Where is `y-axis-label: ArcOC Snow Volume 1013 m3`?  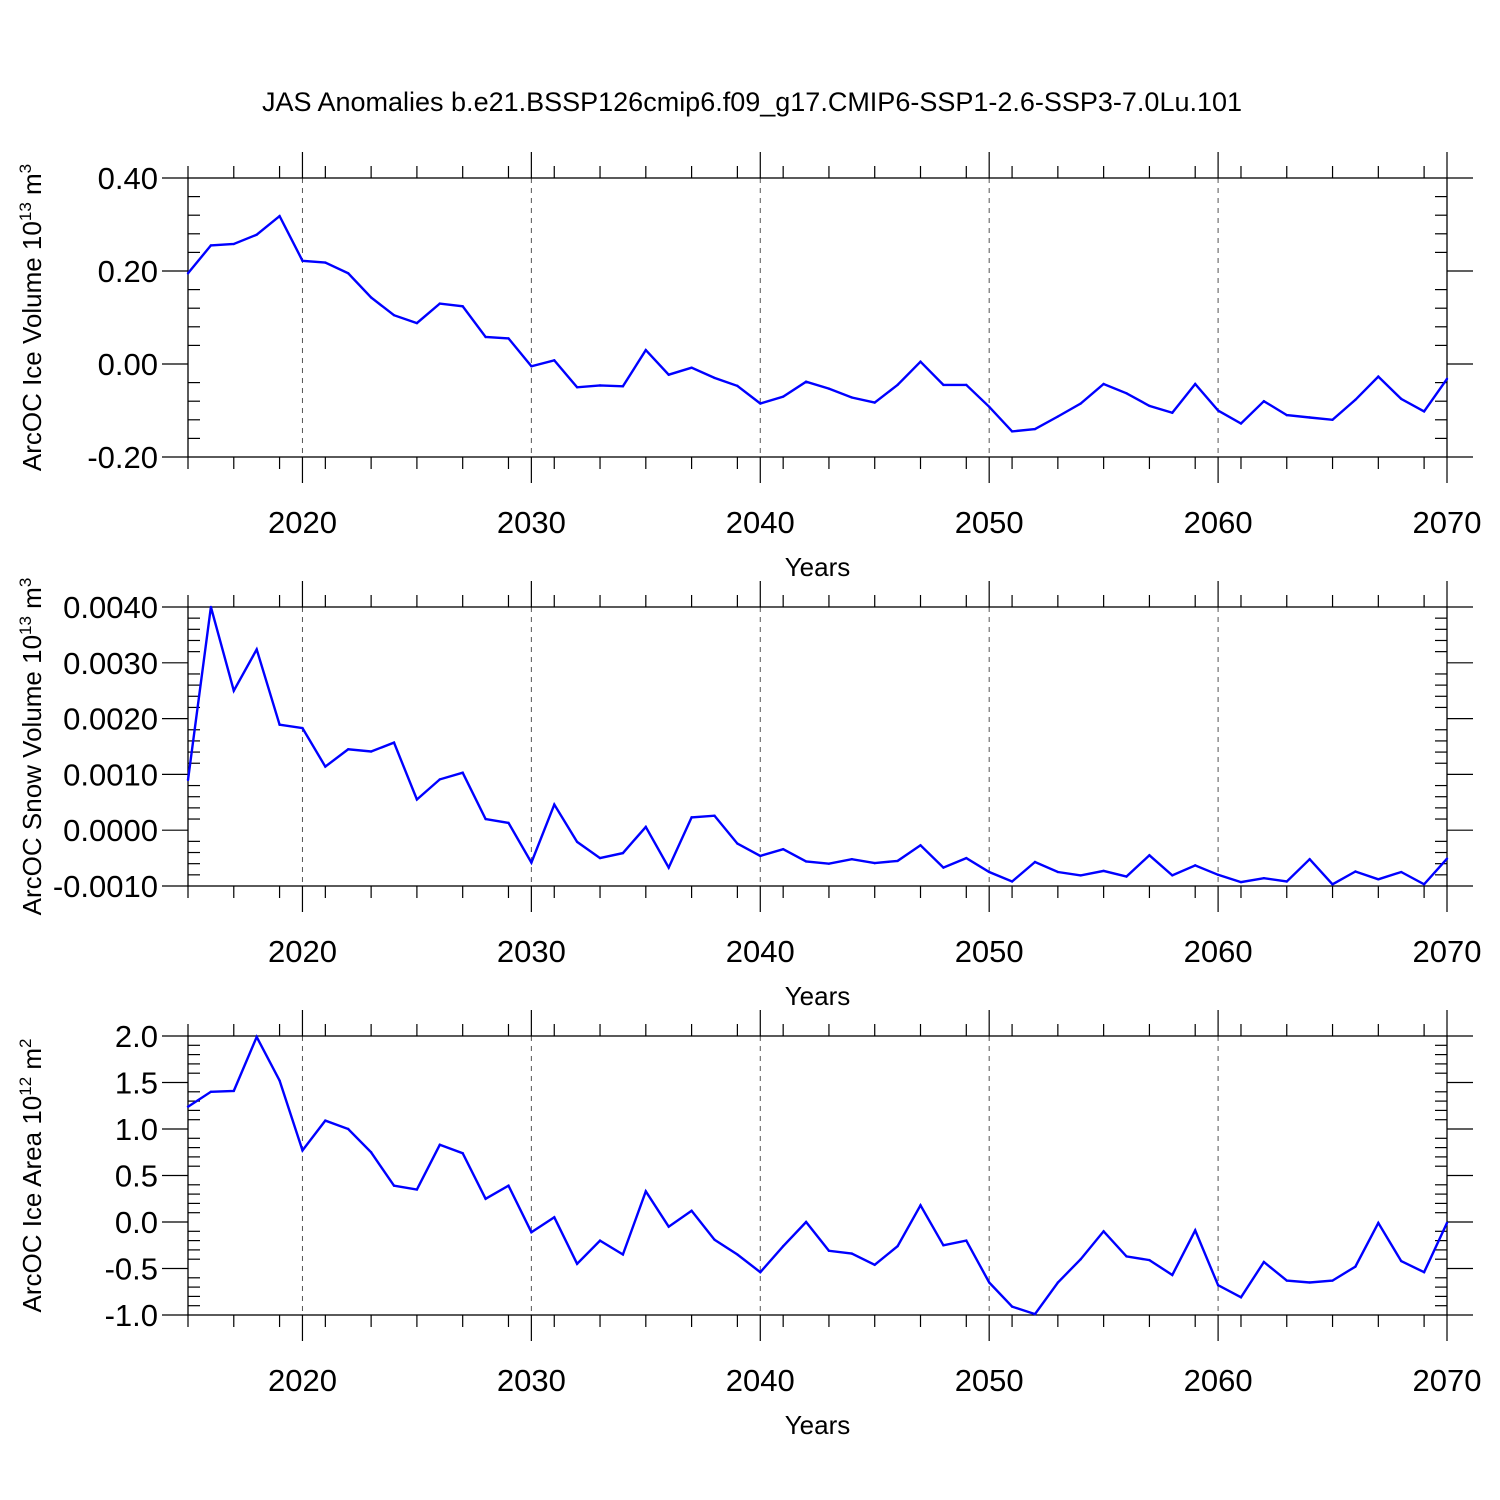
y-axis-label: ArcOC Snow Volume 1013 m3 is located at coordinates (31, 747).